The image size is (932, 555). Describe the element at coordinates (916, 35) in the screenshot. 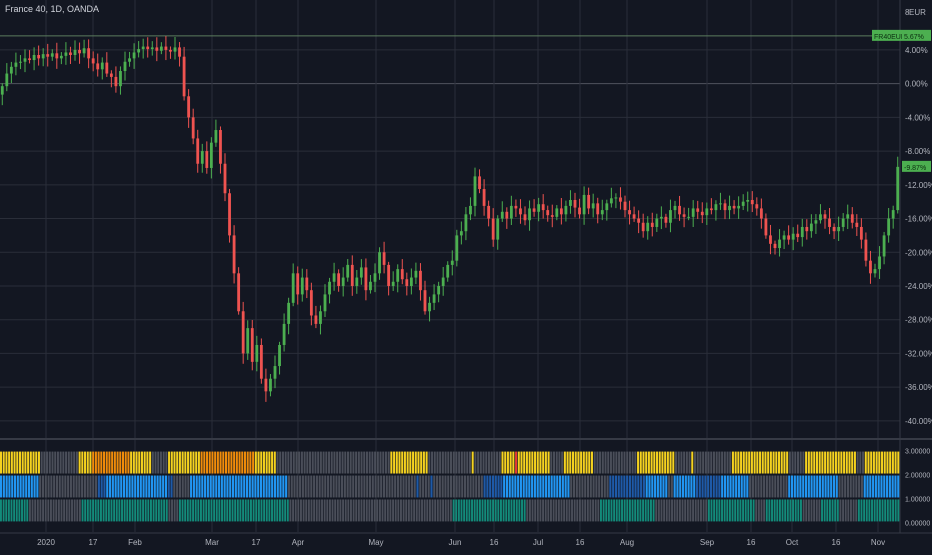

I see `reference-value-box` at that location.